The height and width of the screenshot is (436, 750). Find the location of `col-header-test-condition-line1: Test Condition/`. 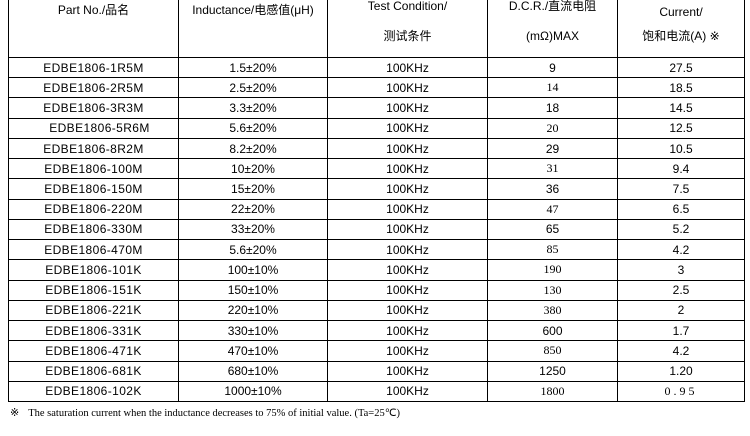

col-header-test-condition-line1: Test Condition/ is located at coordinates (407, 6).